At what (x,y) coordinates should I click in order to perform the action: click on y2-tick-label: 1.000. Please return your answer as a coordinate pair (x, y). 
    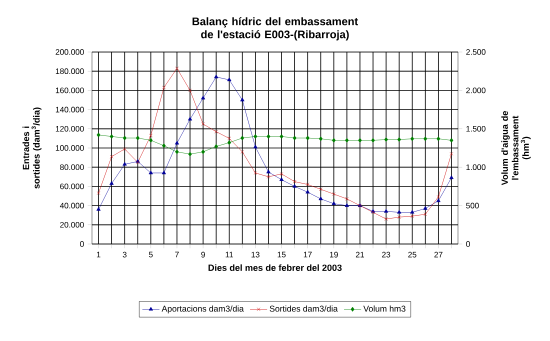
    Looking at the image, I should click on (476, 167).